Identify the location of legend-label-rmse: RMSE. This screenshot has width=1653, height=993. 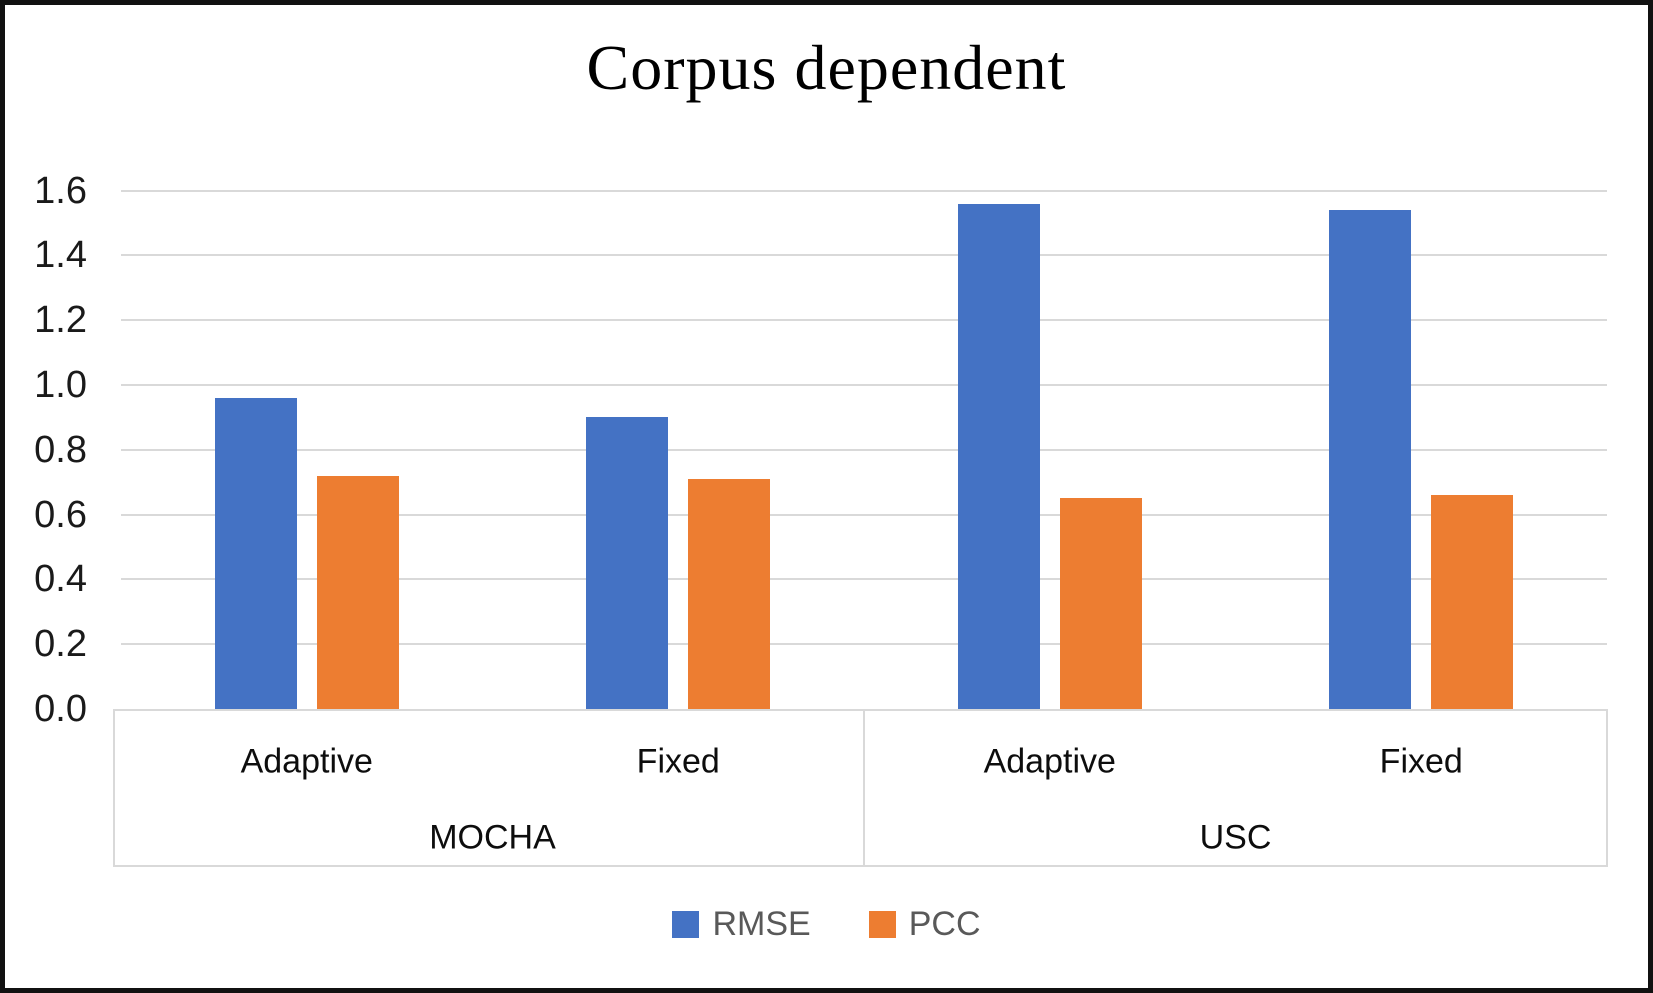
(761, 924).